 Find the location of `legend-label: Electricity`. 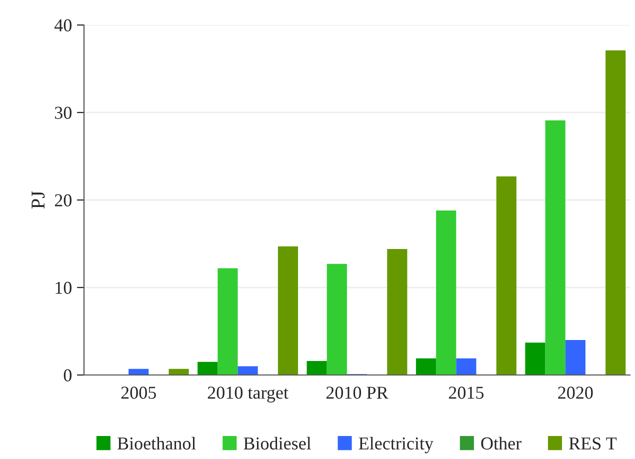

legend-label: Electricity is located at coordinates (396, 445).